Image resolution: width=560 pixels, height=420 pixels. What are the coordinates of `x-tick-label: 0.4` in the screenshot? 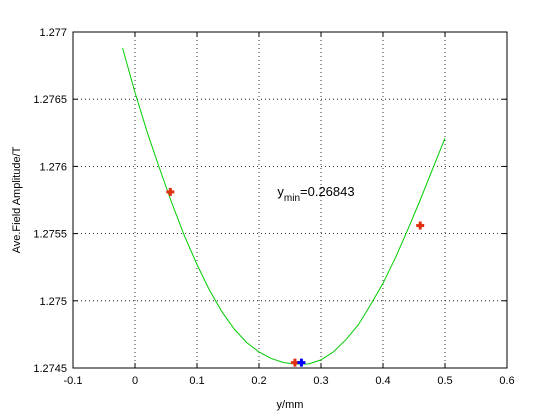 It's located at (382, 381).